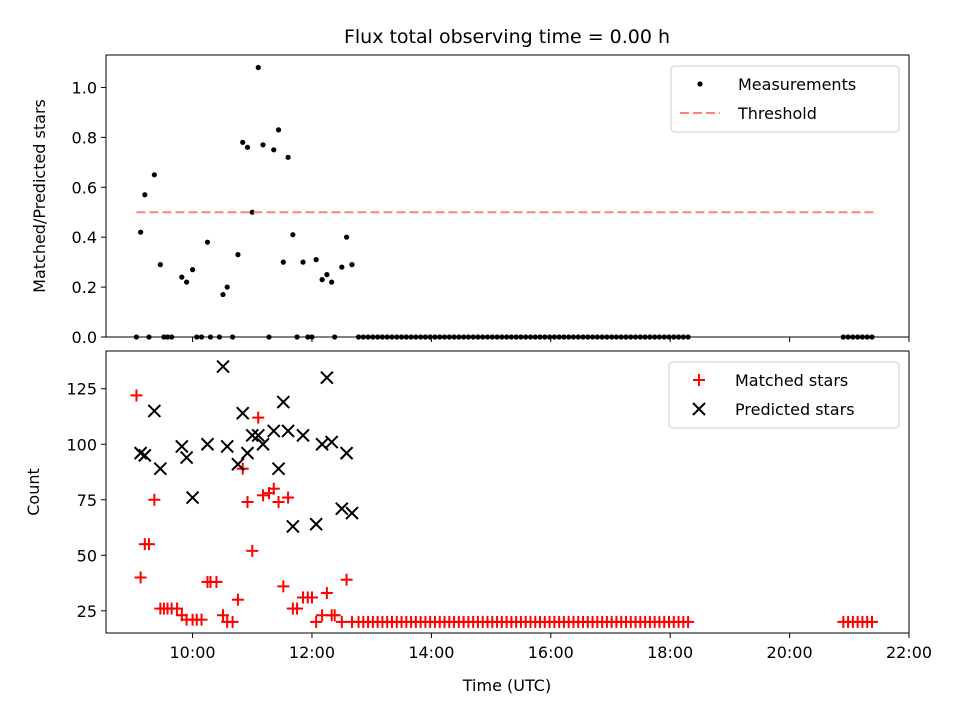  What do you see at coordinates (791, 380) in the screenshot?
I see `legend-matched-label: Matched stars` at bounding box center [791, 380].